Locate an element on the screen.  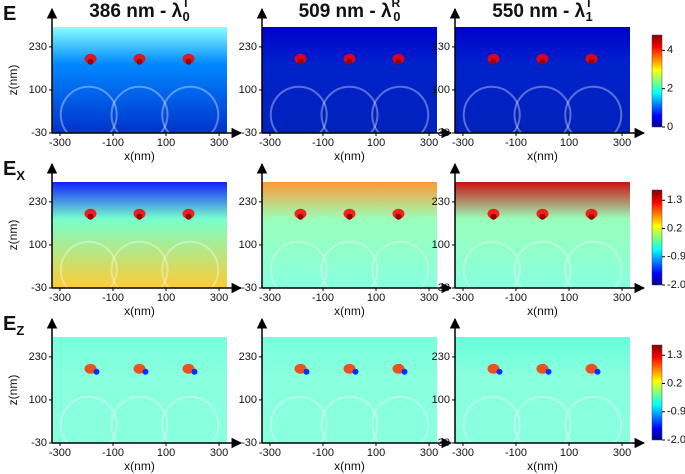
row-label: EX is located at coordinates (14, 170).